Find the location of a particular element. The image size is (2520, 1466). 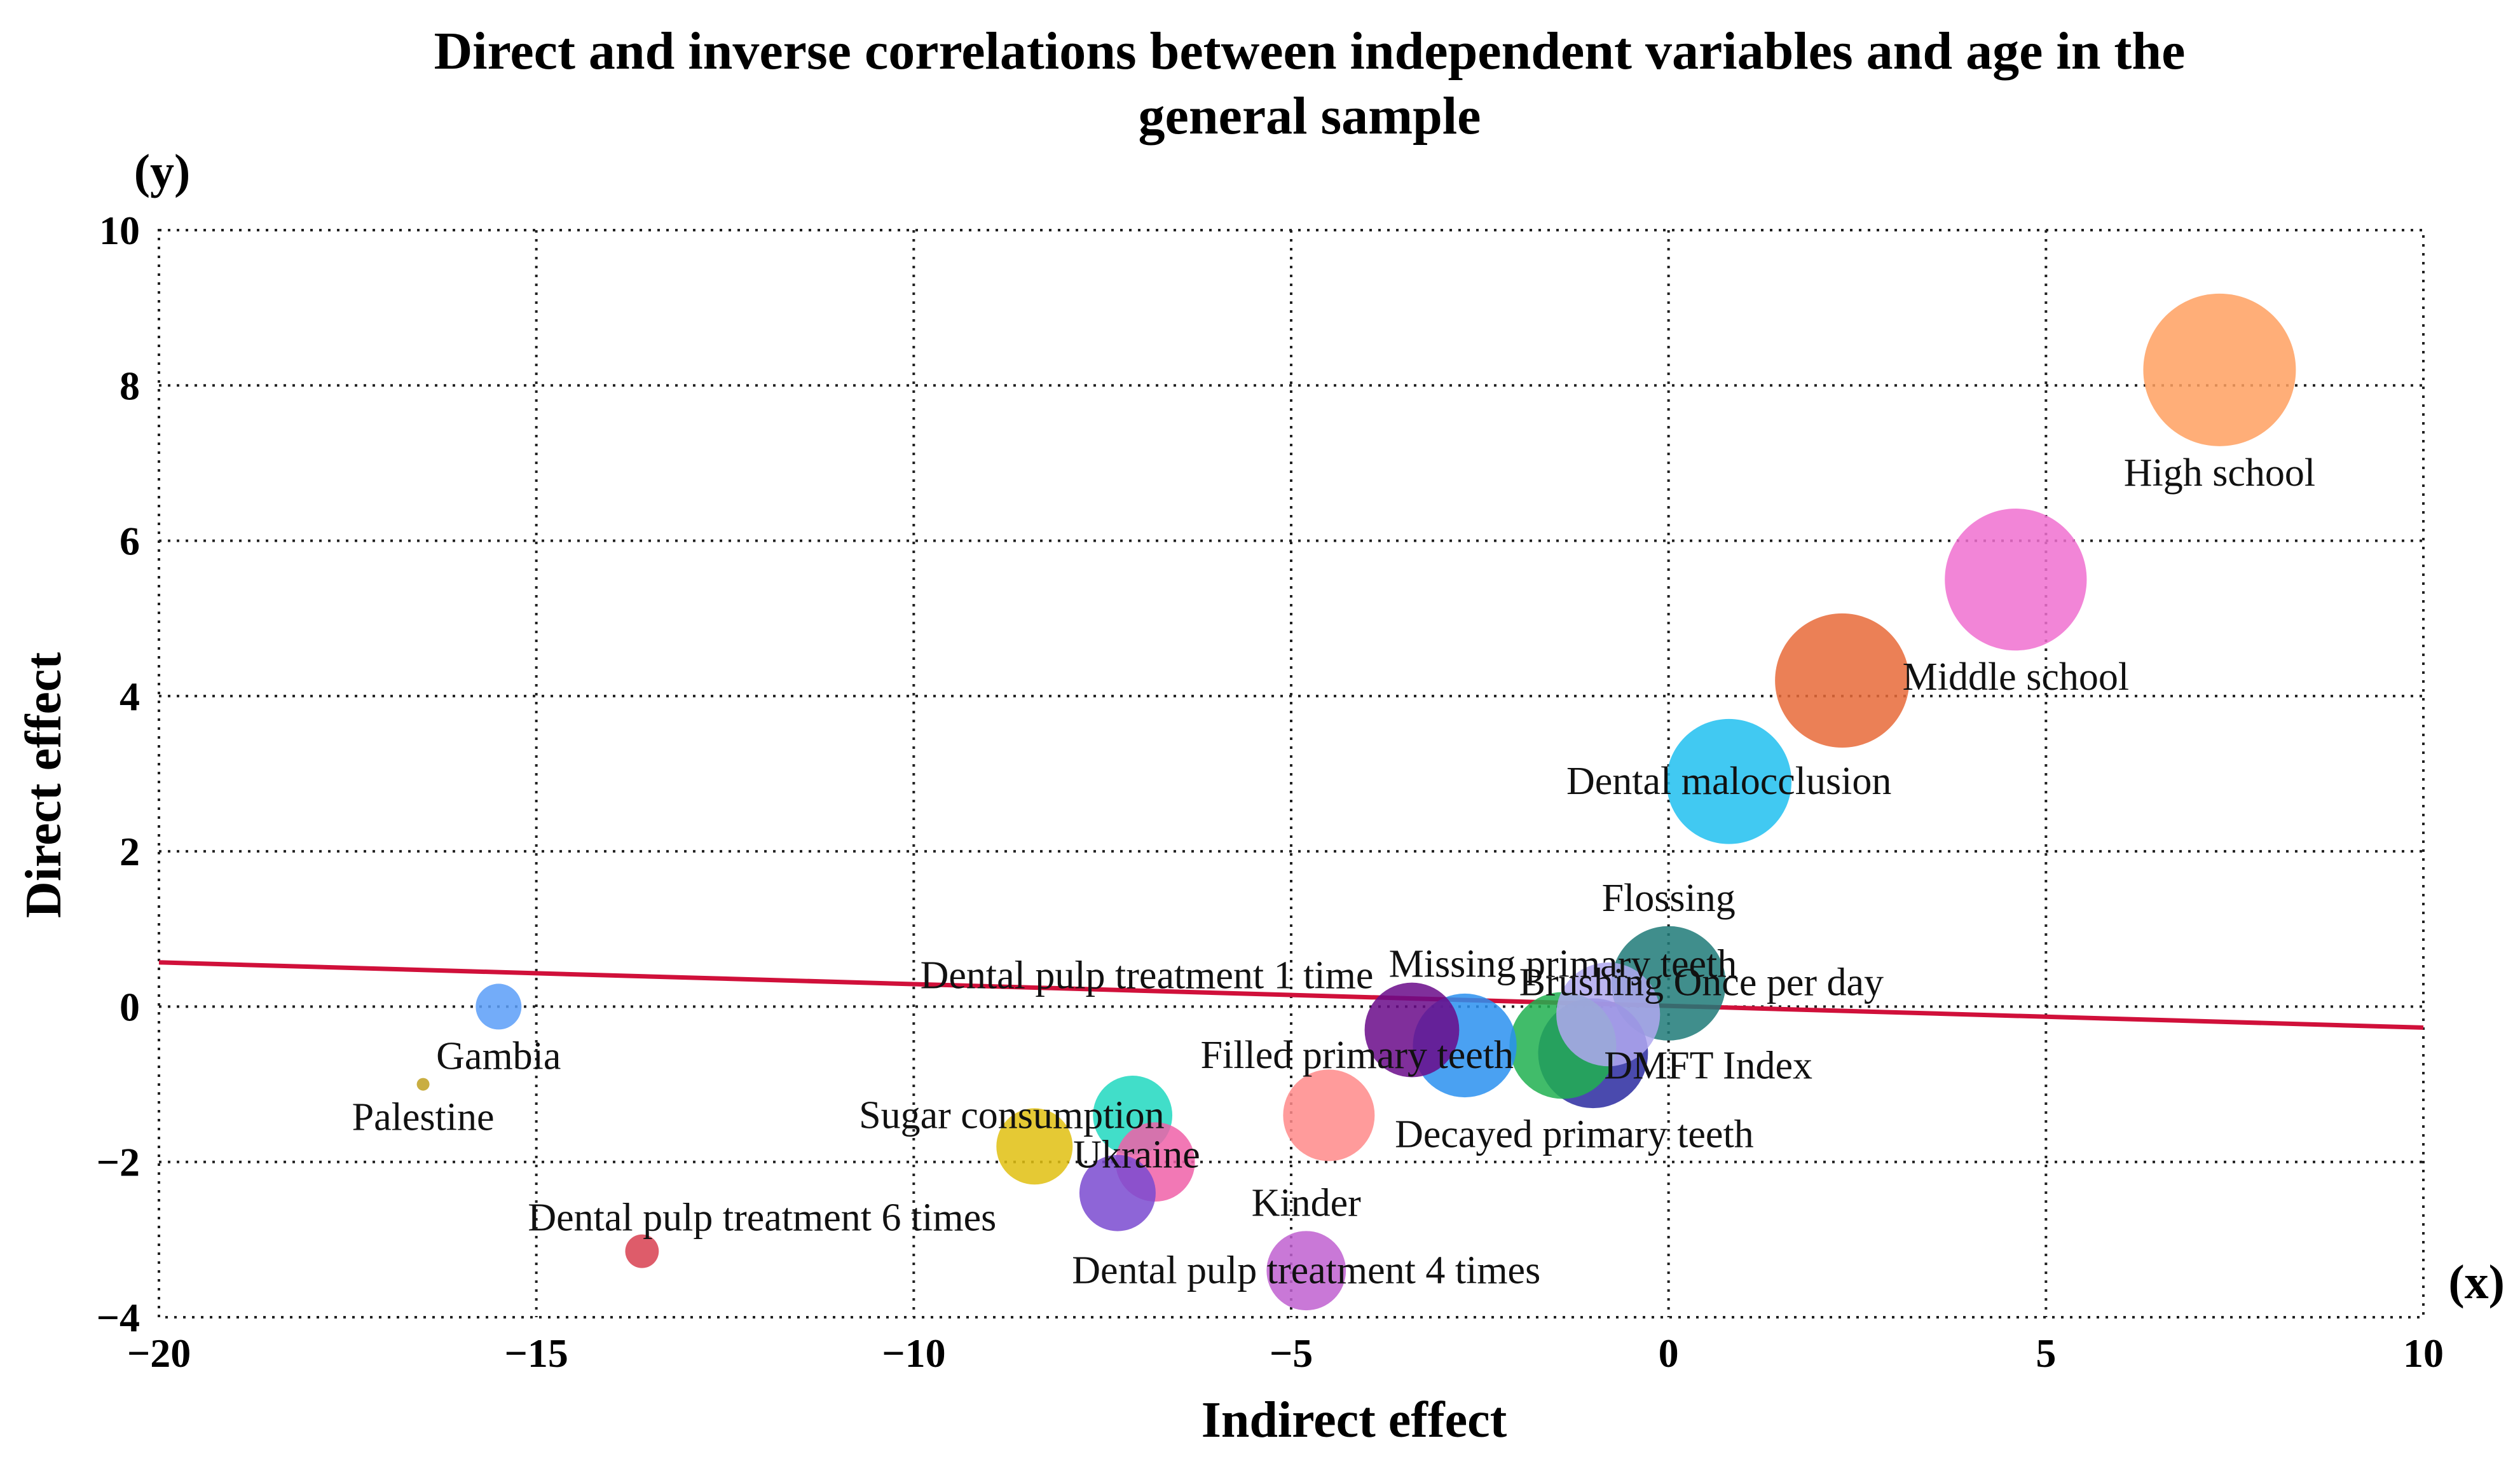

y-tick-label: −4 is located at coordinates (118, 1317).